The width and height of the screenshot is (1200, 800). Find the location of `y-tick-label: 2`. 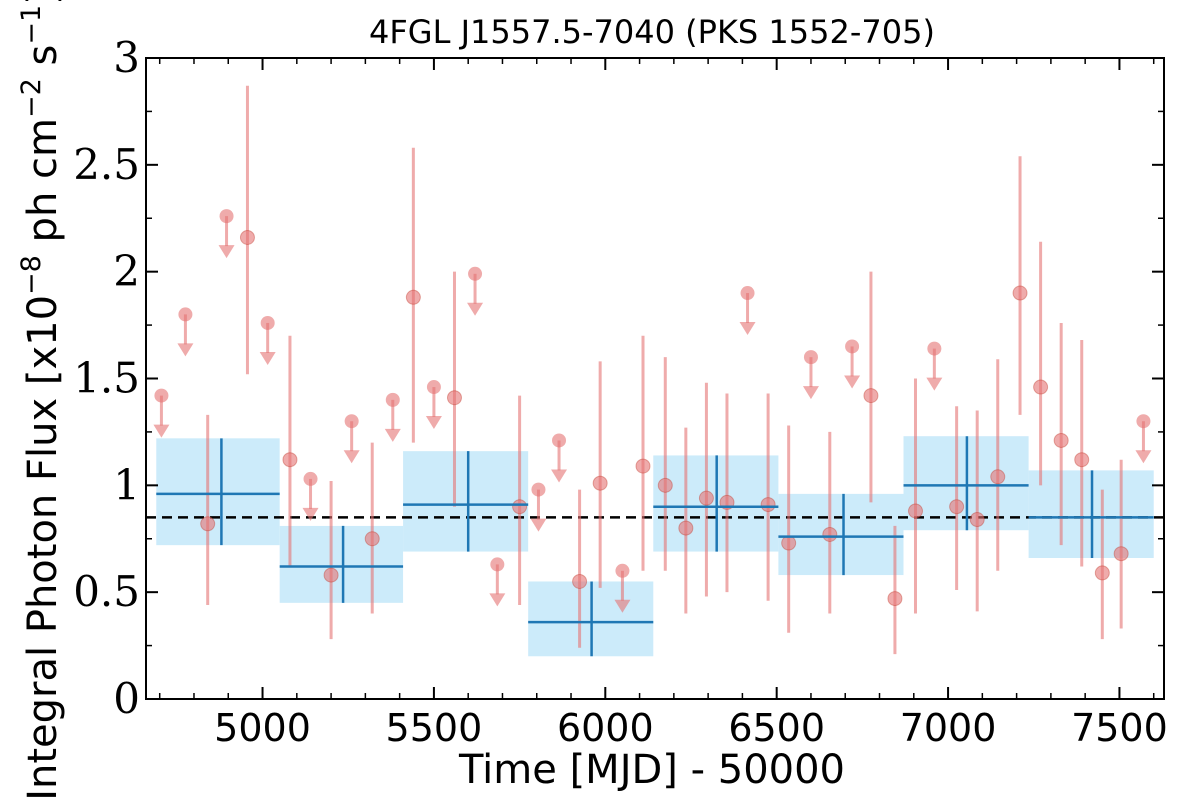

y-tick-label: 2 is located at coordinates (126, 271).